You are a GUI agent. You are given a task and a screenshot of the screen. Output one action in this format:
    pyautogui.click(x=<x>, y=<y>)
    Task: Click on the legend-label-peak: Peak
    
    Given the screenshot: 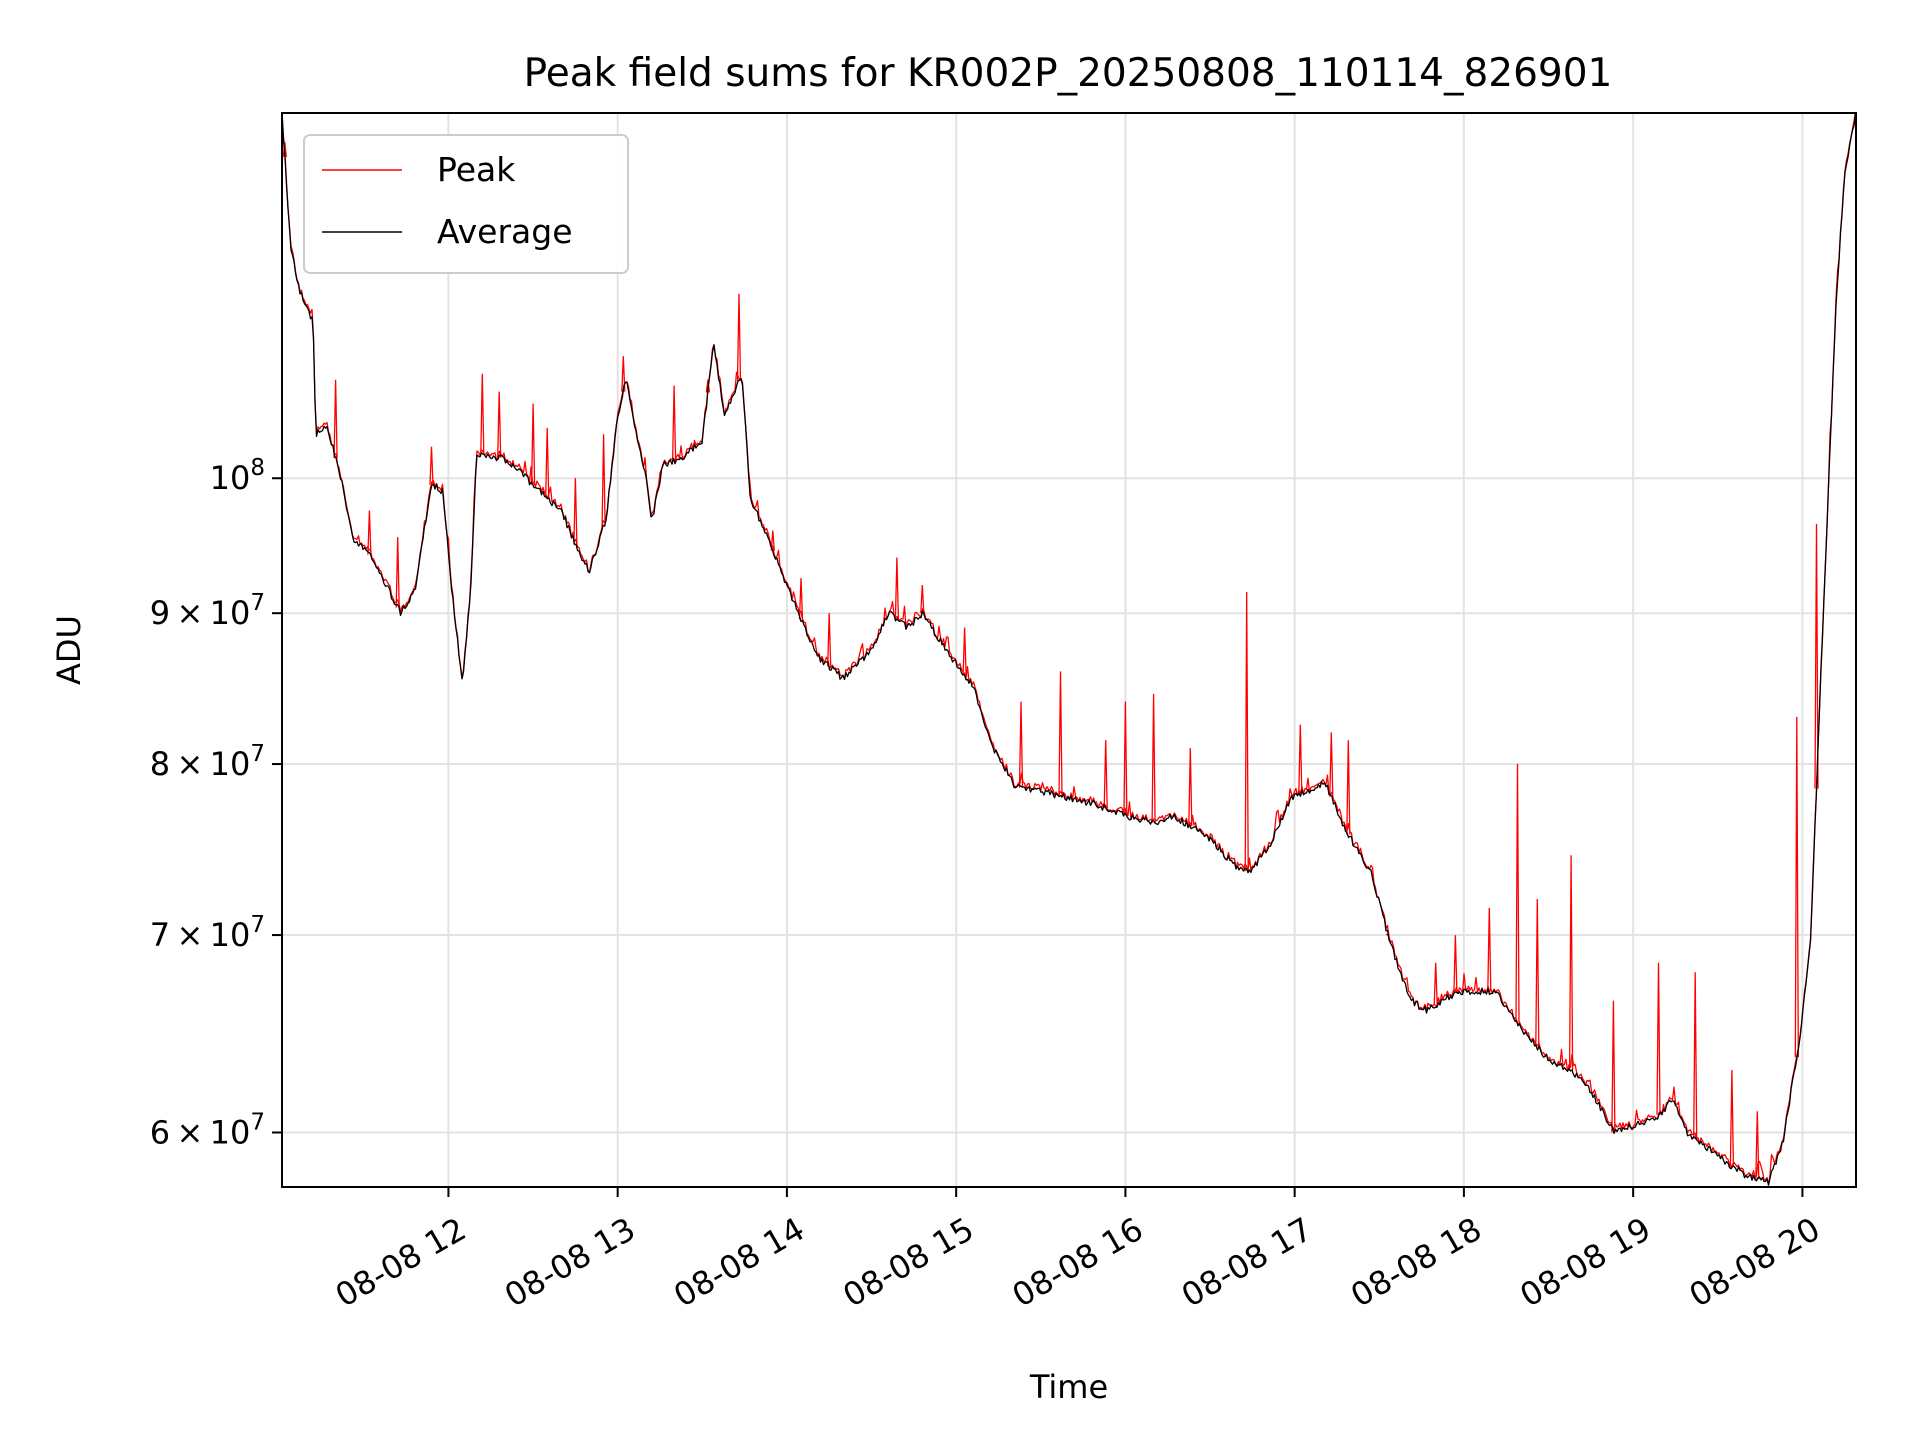 What is the action you would take?
    pyautogui.click(x=476, y=169)
    